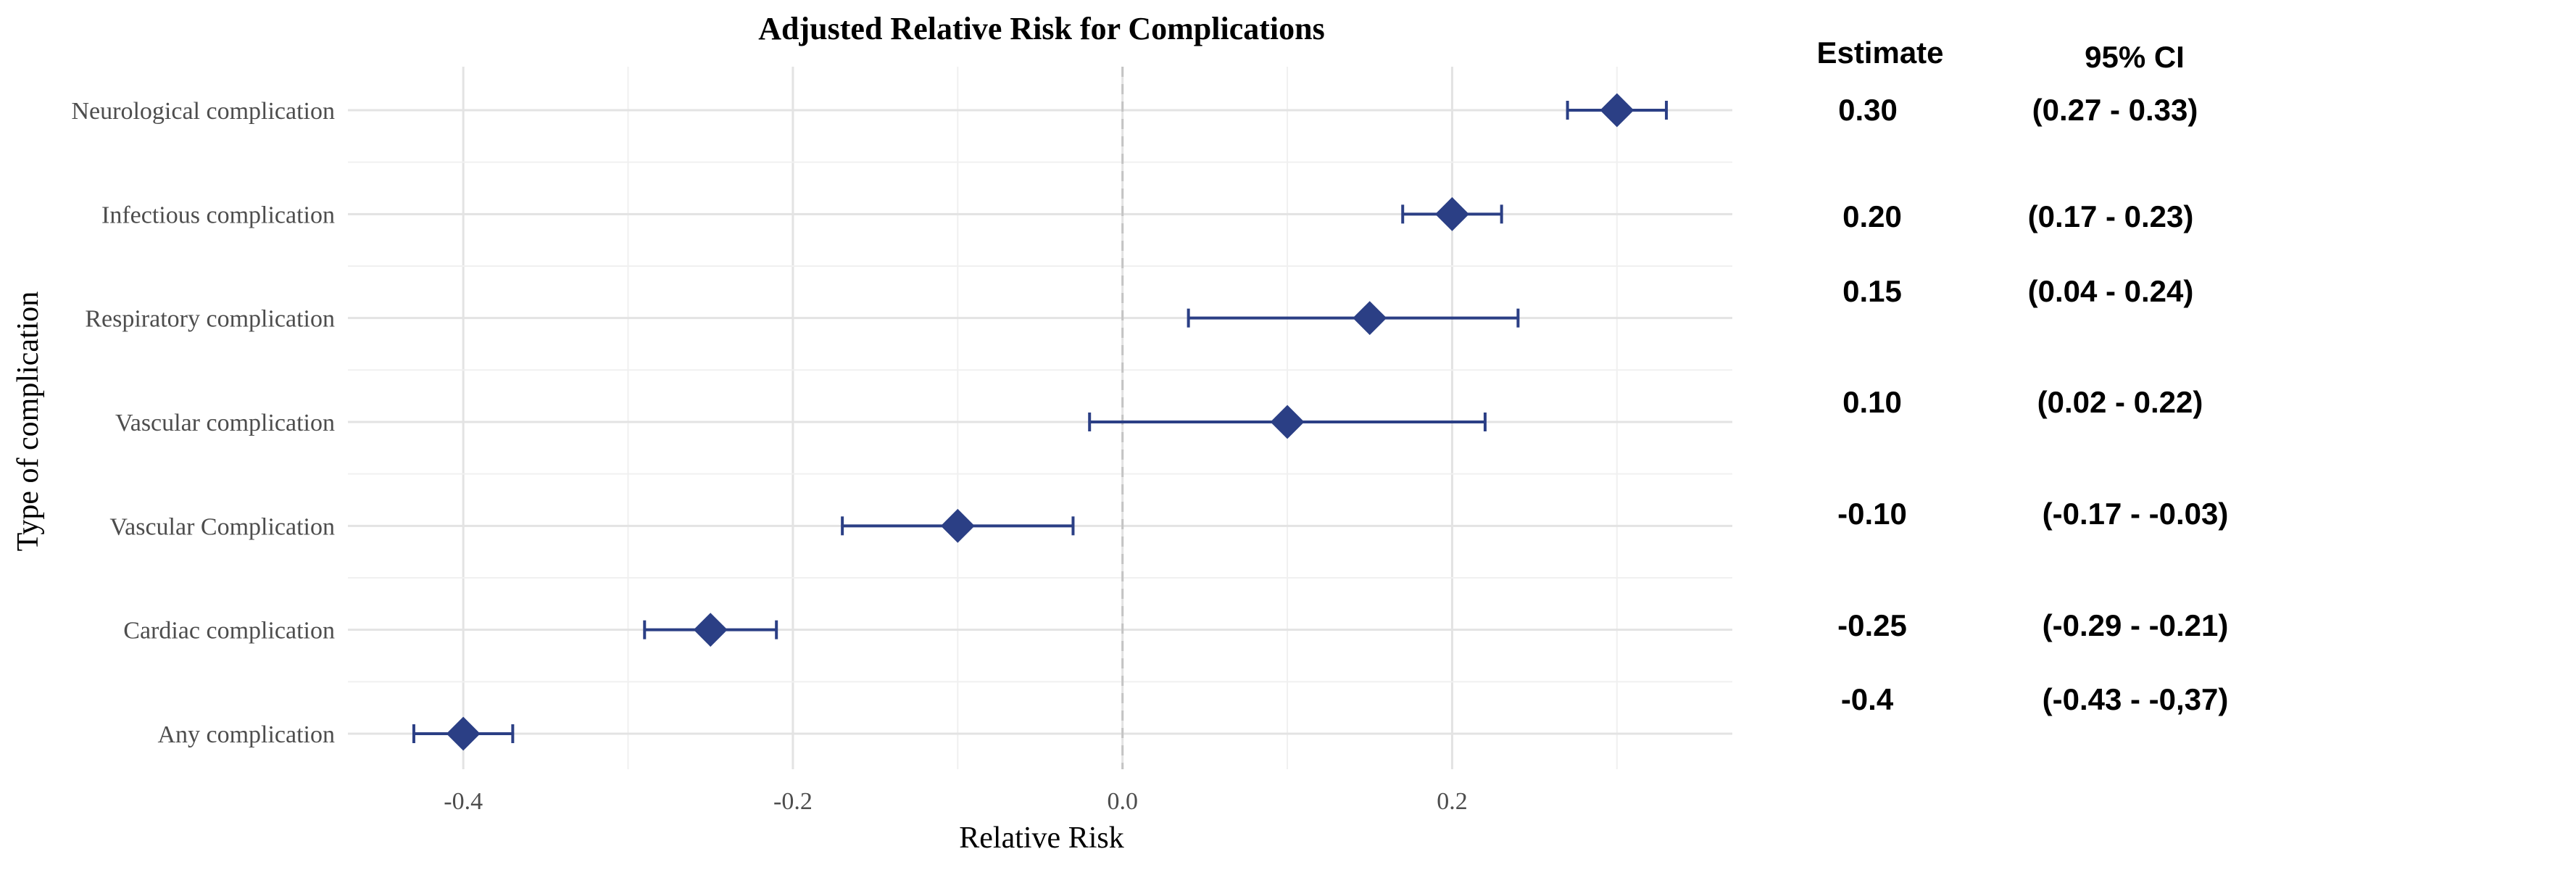  Describe the element at coordinates (1879, 53) in the screenshot. I see `estimate-column-header: Estimate` at that location.